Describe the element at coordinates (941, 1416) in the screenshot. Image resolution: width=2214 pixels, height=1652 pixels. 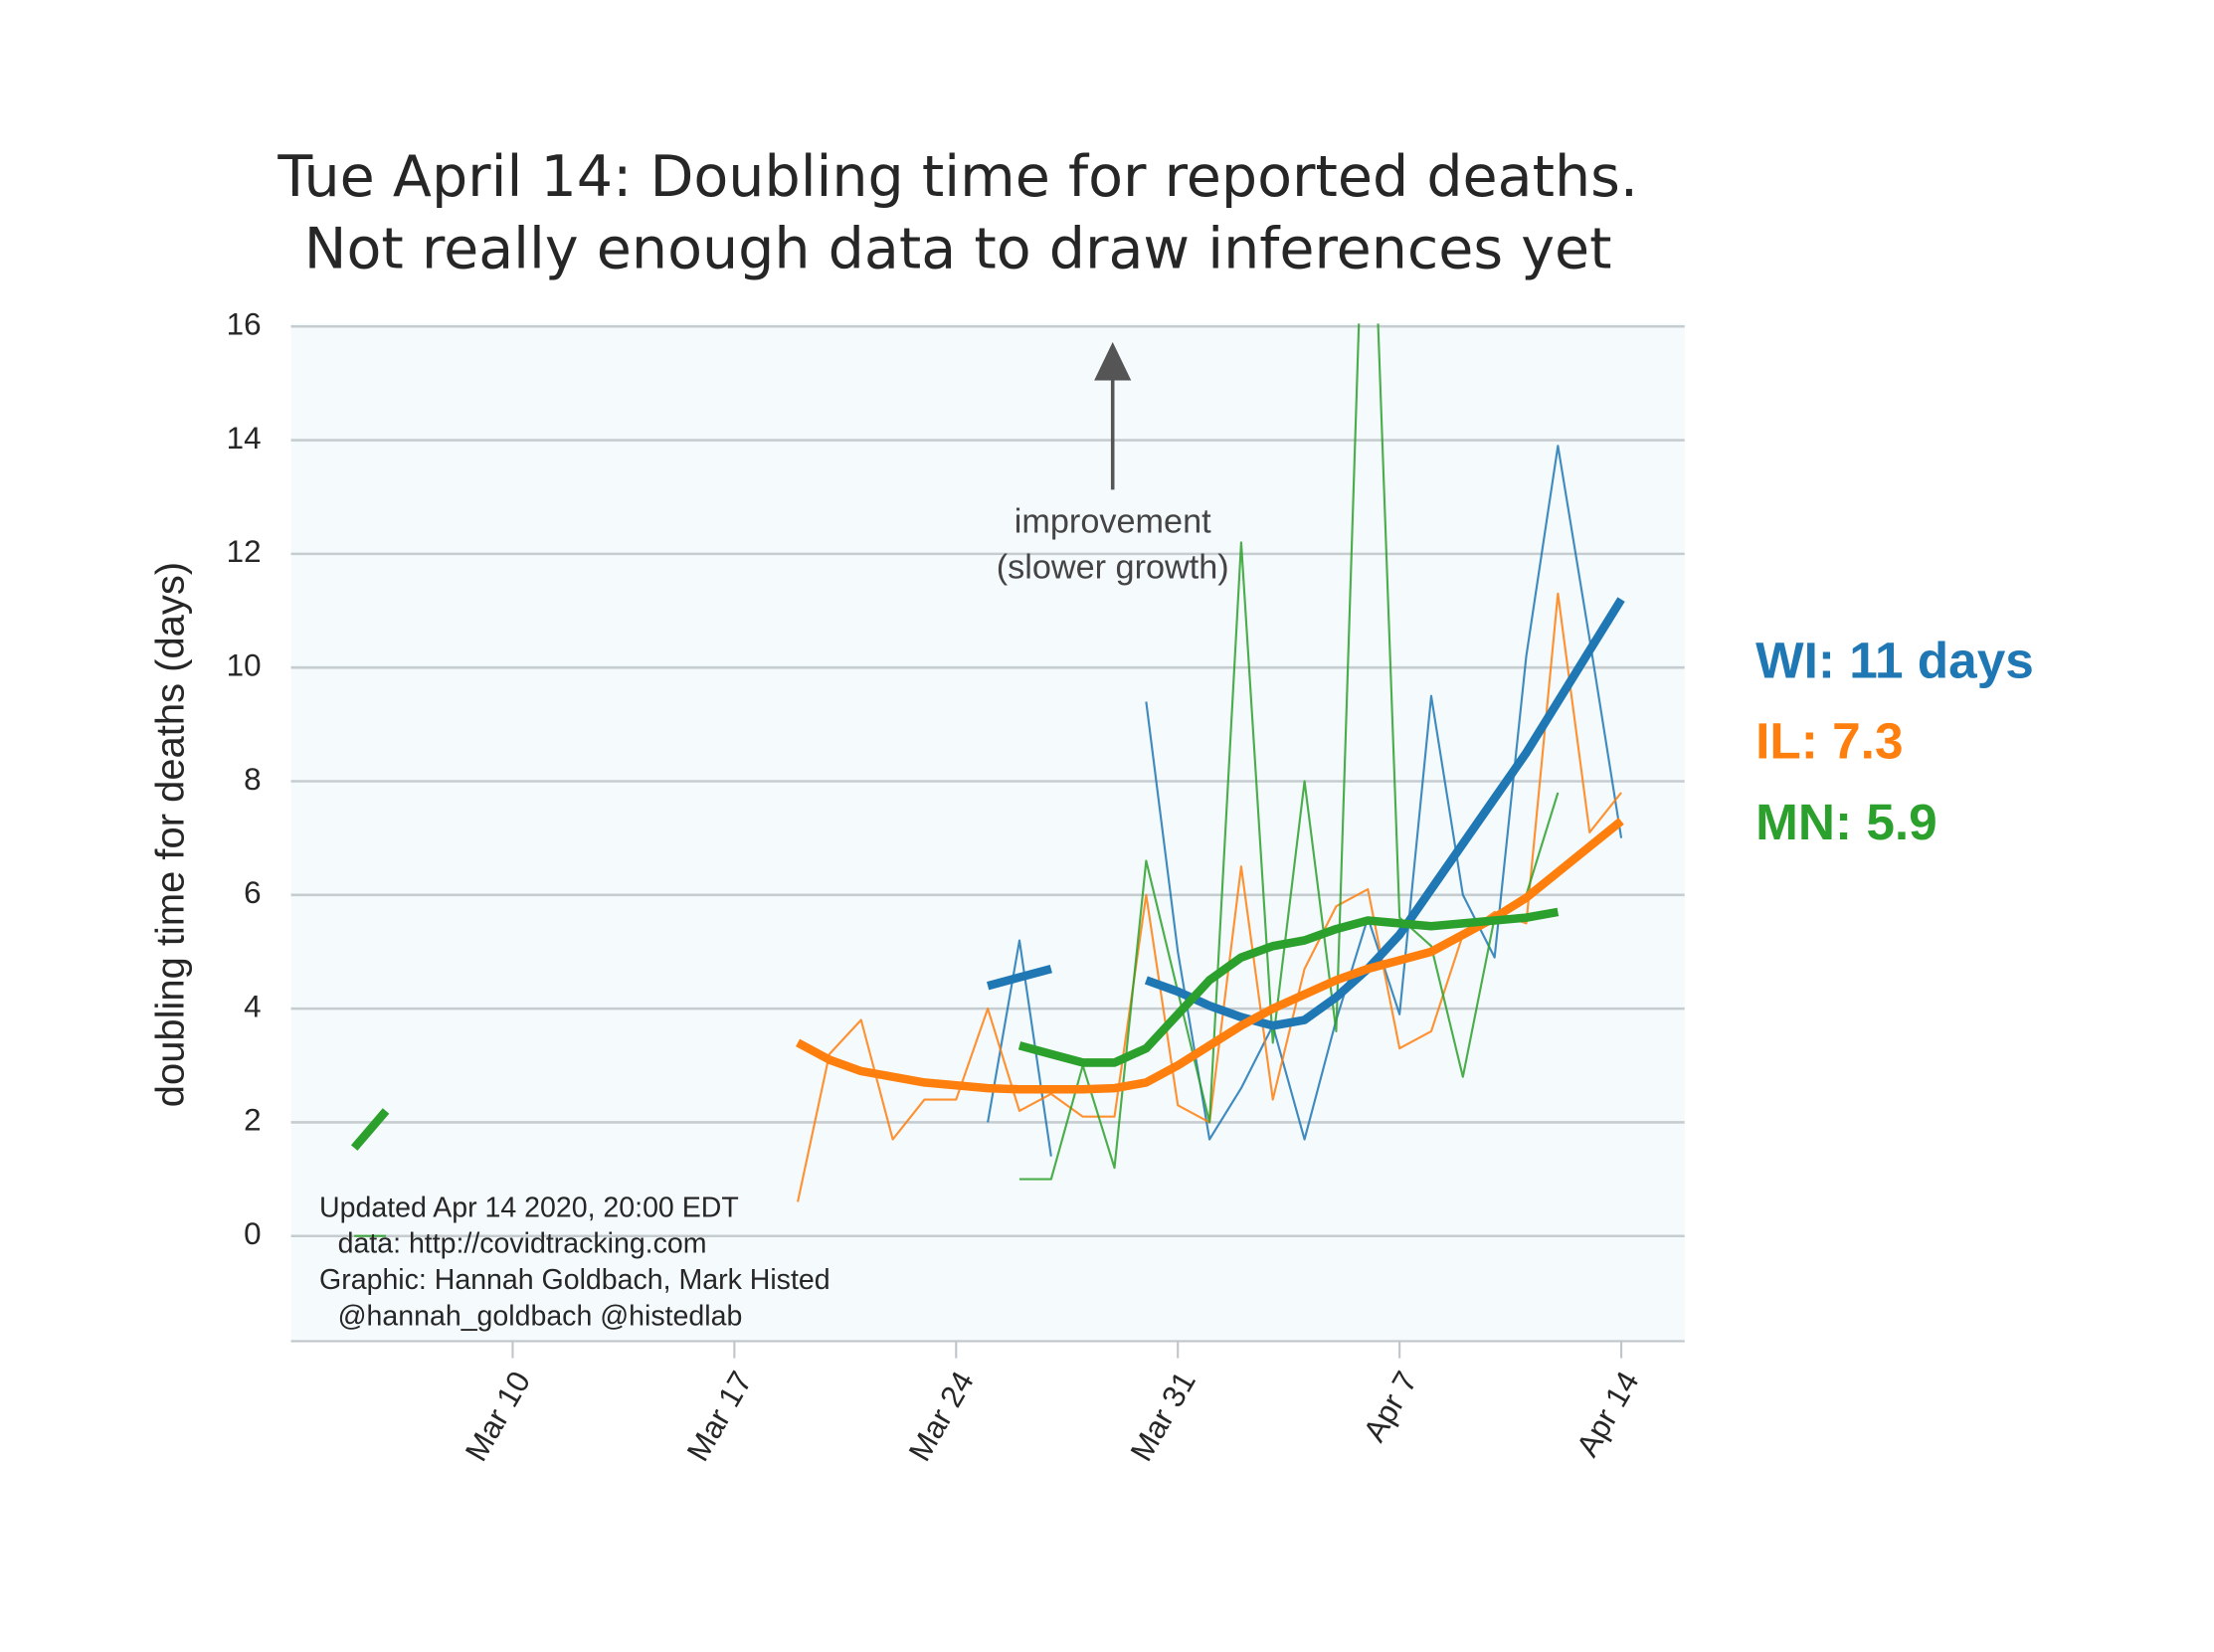
I see `x-tick-label: Mar 24` at that location.